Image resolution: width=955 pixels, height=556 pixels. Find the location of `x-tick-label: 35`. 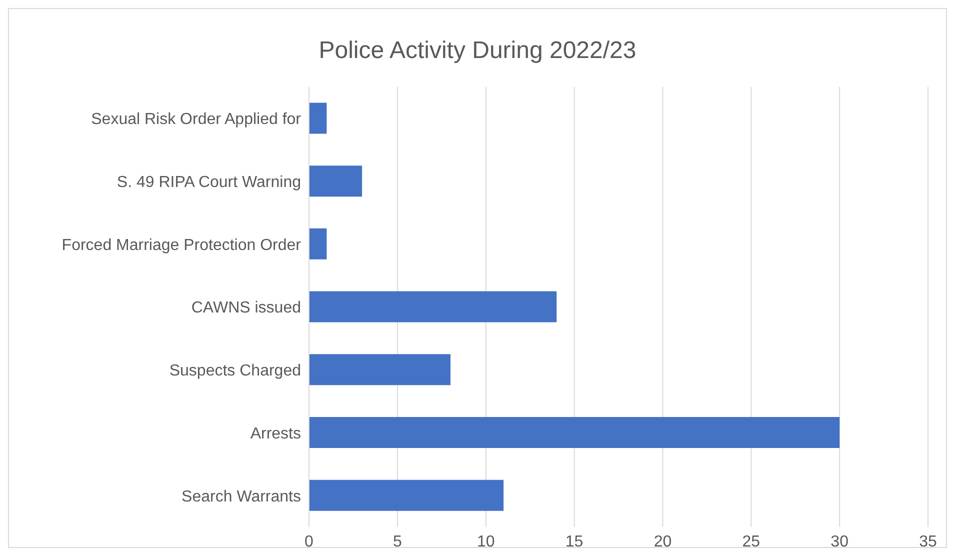

x-tick-label: 35 is located at coordinates (928, 541).